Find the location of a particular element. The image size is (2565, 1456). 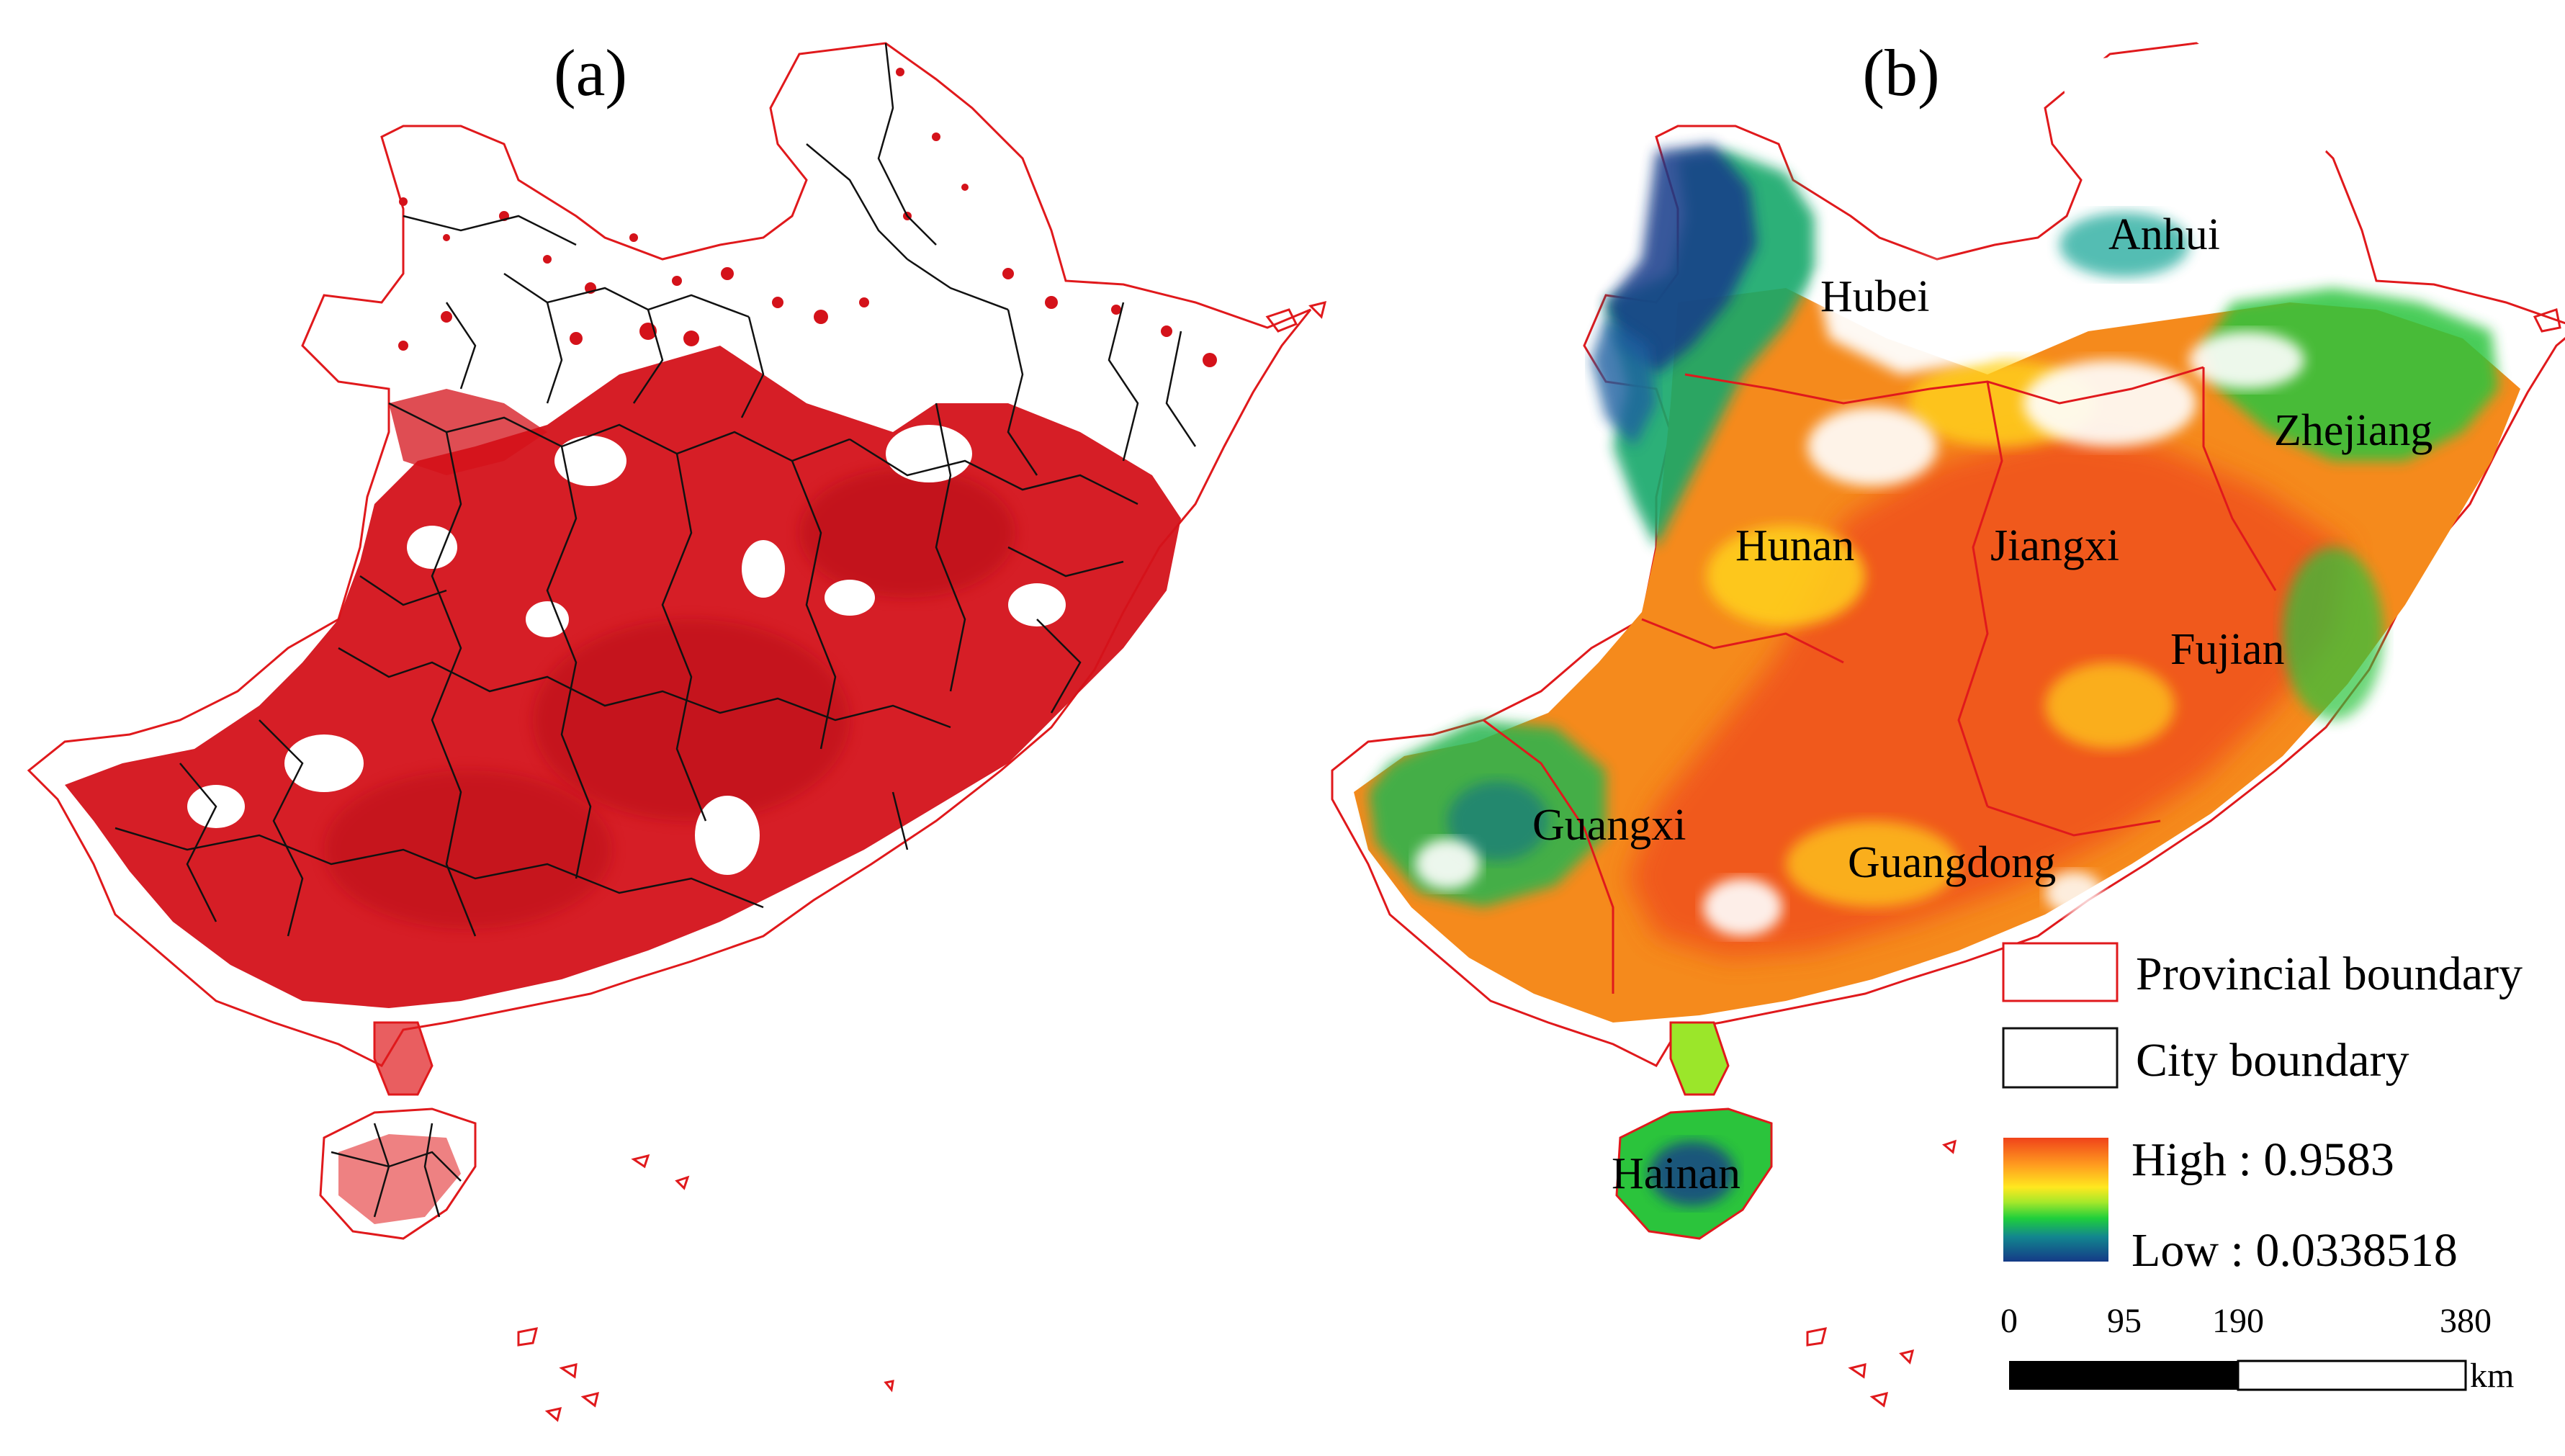

legend-city-swatch is located at coordinates (2060, 1058).